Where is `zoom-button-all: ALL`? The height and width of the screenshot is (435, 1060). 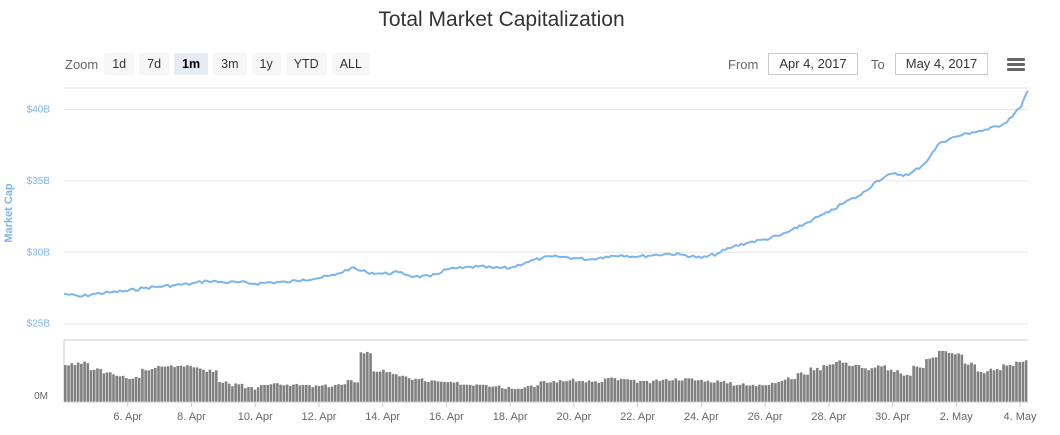
zoom-button-all: ALL is located at coordinates (350, 64).